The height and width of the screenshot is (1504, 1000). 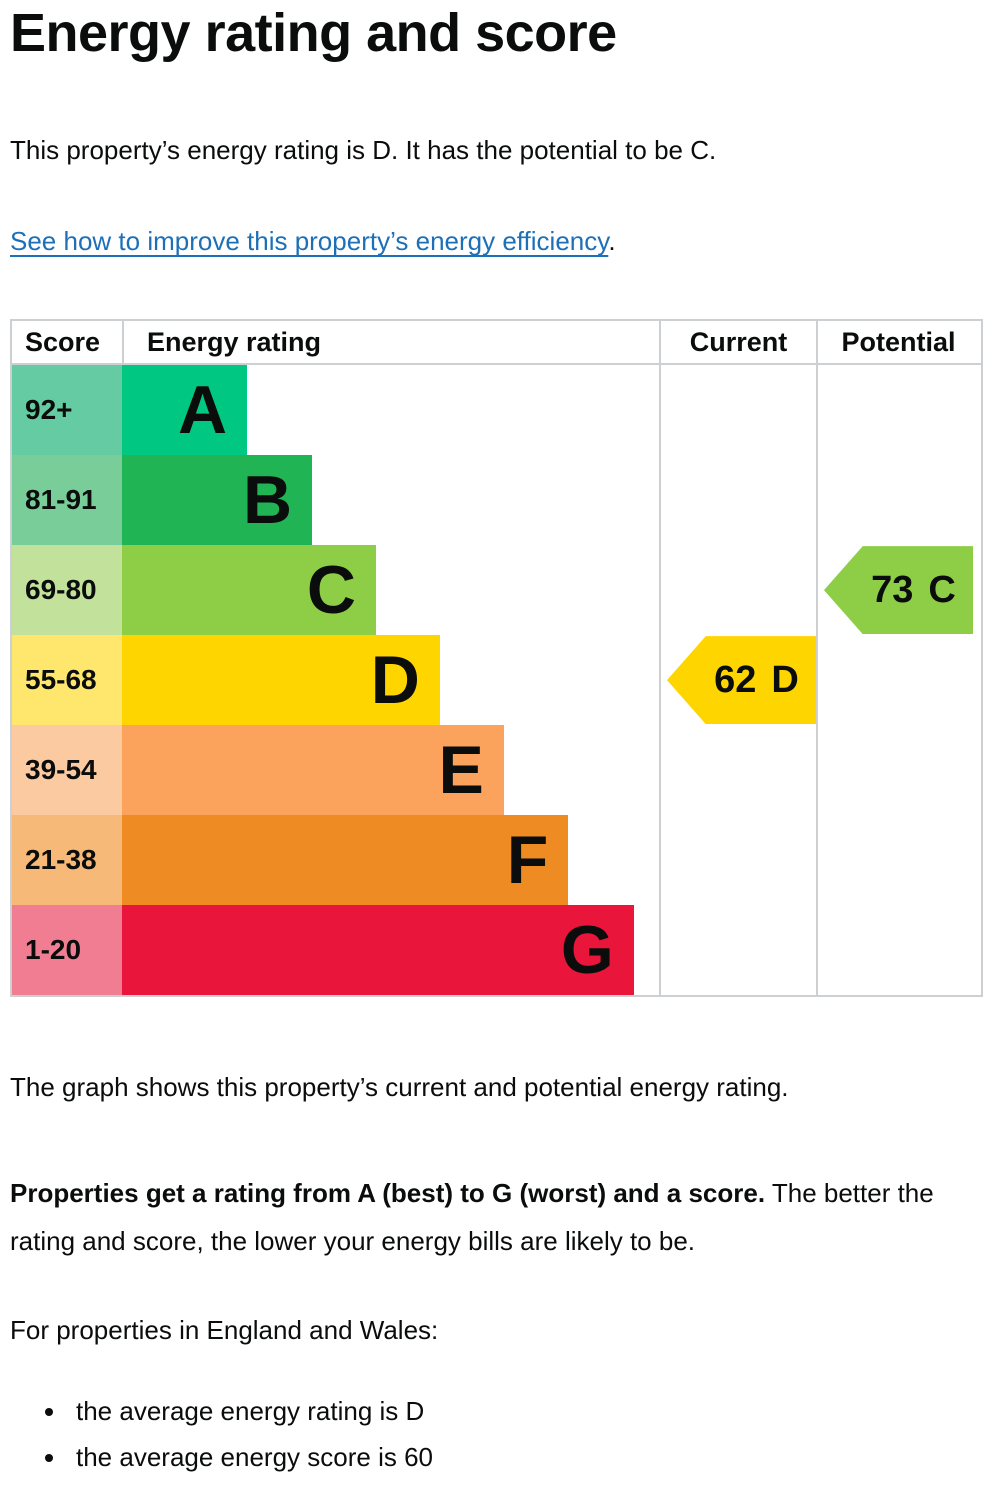 I want to click on potential-cell-c: 73 C, so click(x=897, y=590).